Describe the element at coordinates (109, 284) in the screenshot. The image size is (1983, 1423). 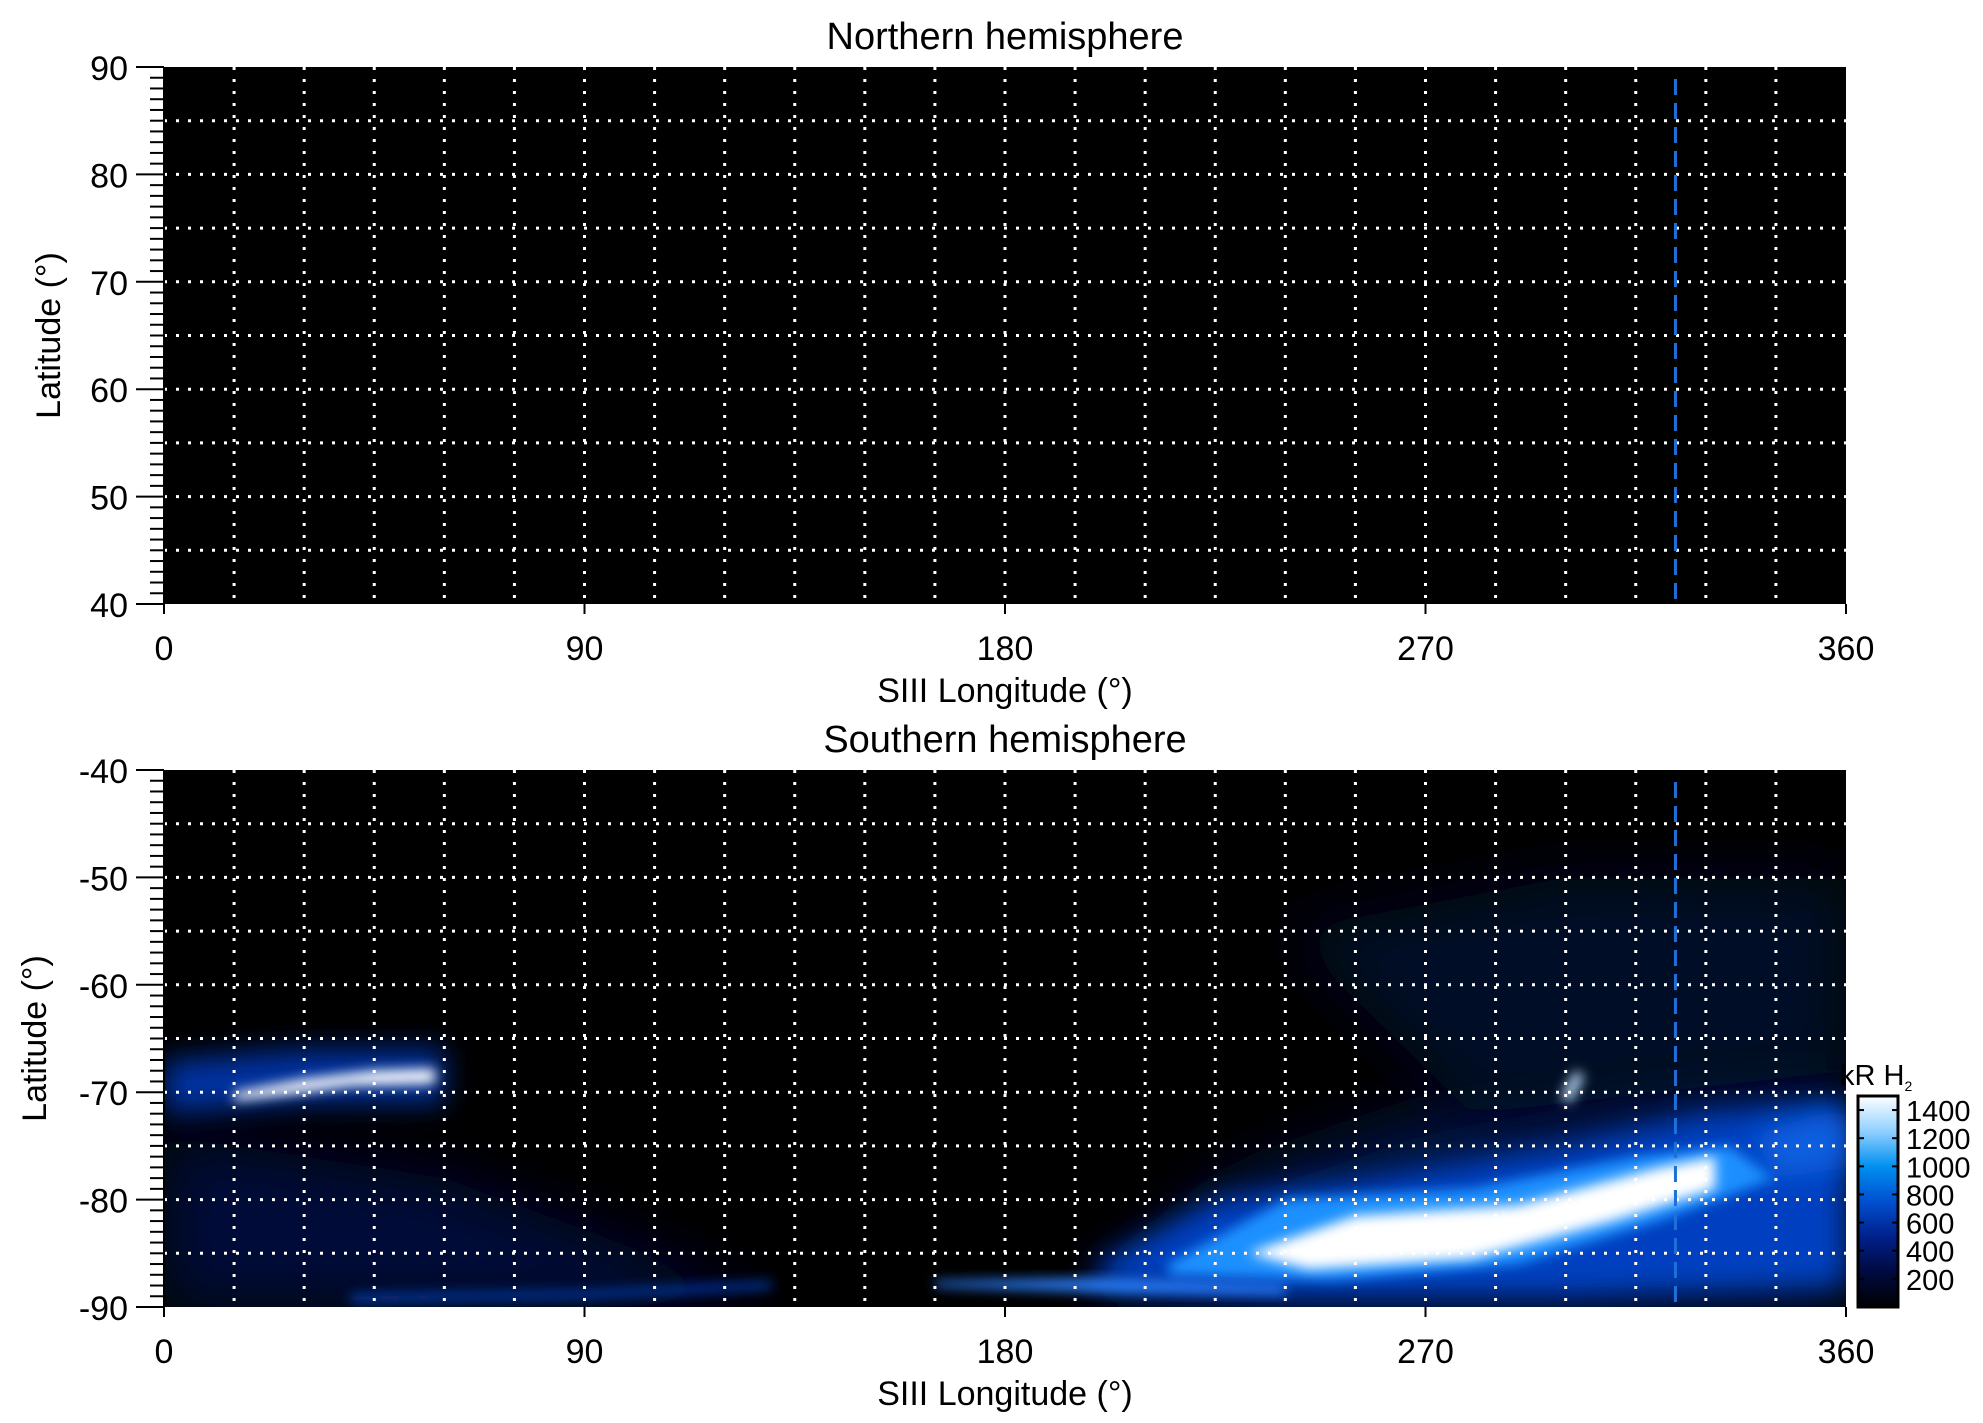
I see `y-tick-label: 70` at that location.